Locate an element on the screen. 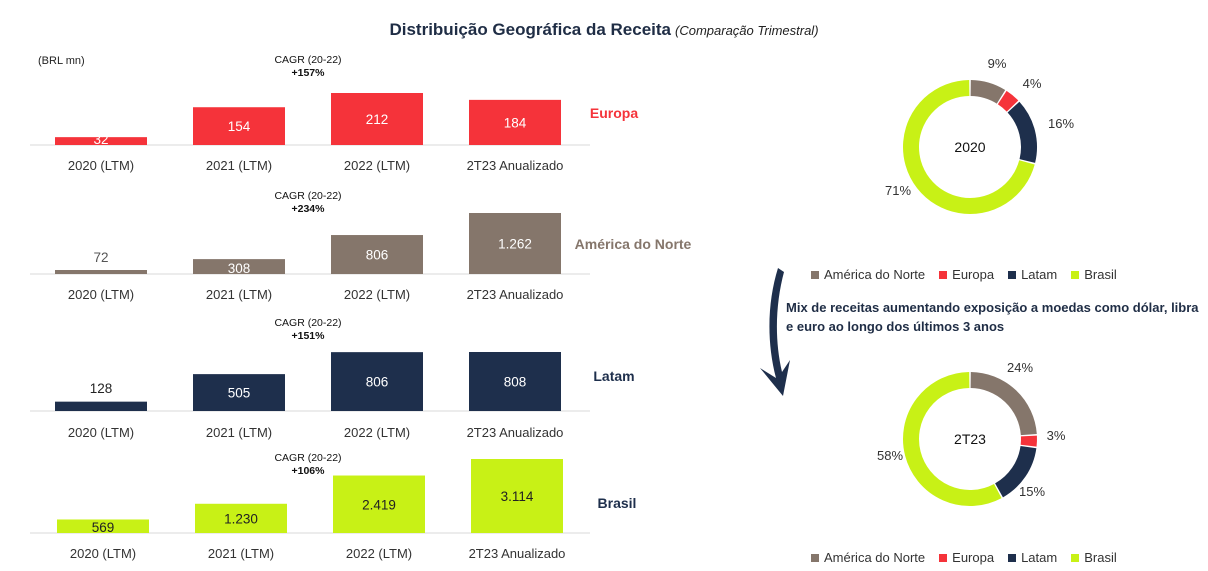 This screenshot has width=1208, height=571. cagr-latam: CAGR (20-22) +151% is located at coordinates (308, 330).